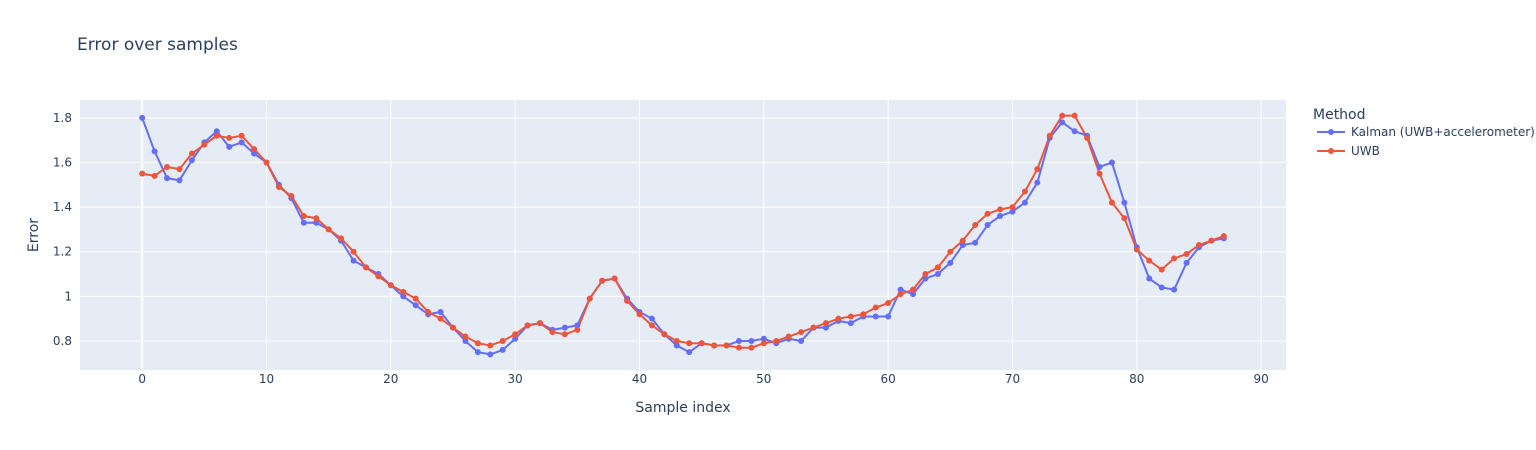 This screenshot has height=450, width=1536. Describe the element at coordinates (1426, 132) in the screenshot. I see `legend-item-0: Kalman (UWB+accelerometer)` at that location.